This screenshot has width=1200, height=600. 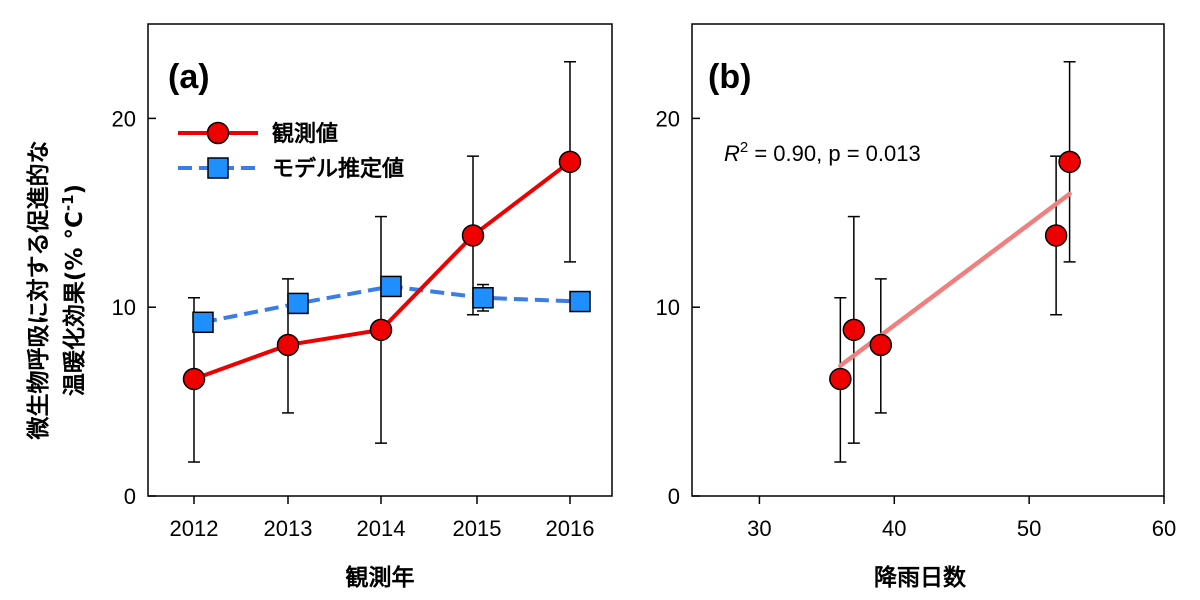 What do you see at coordinates (674, 496) in the screenshot?
I see `y-tick-label-b-0: 0` at bounding box center [674, 496].